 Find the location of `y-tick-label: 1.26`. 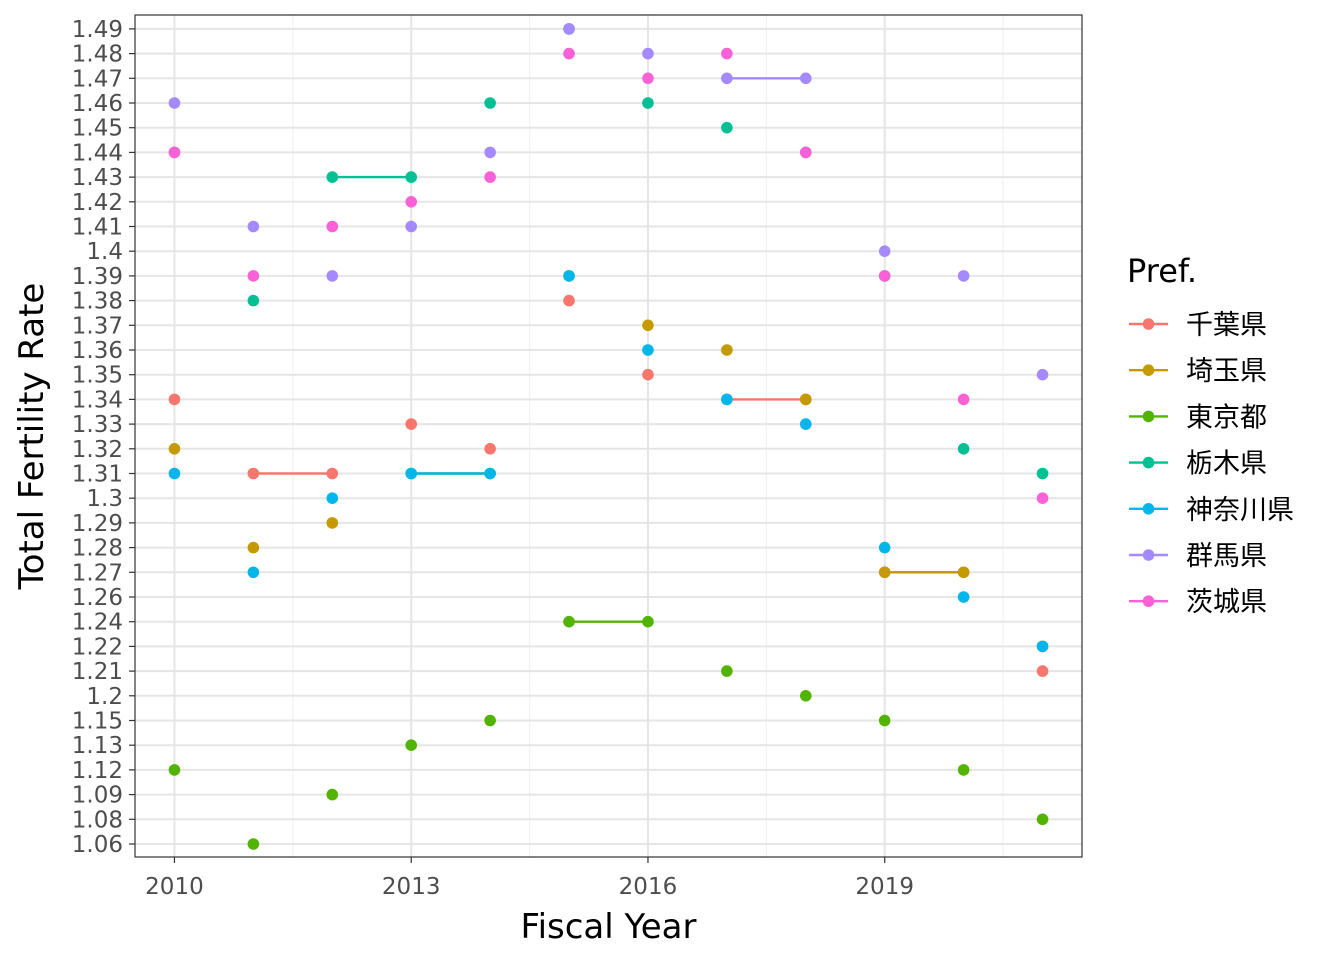

y-tick-label: 1.26 is located at coordinates (97, 598).